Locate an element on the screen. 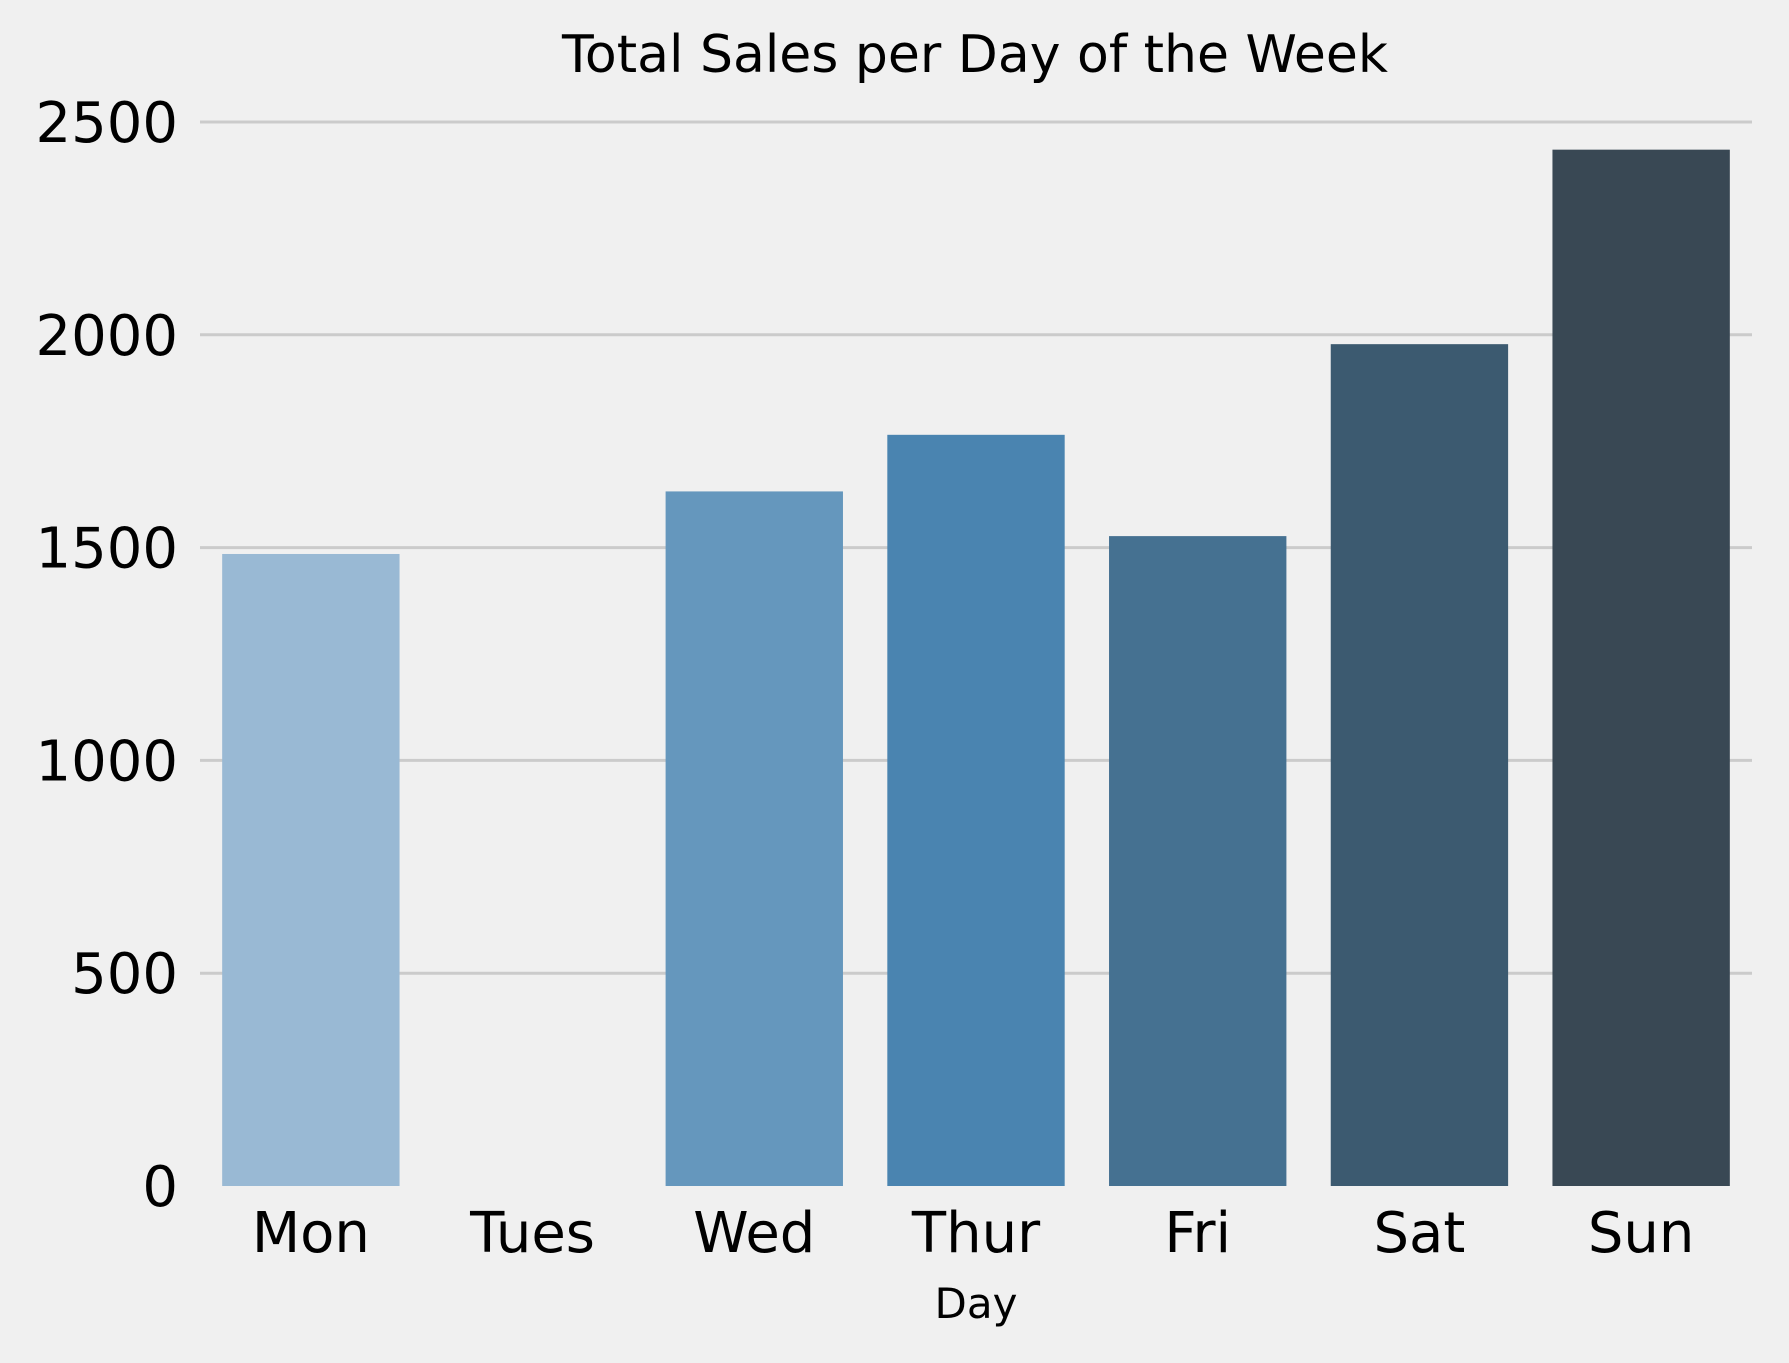  y-tick-label: 1000 is located at coordinates (106, 761).